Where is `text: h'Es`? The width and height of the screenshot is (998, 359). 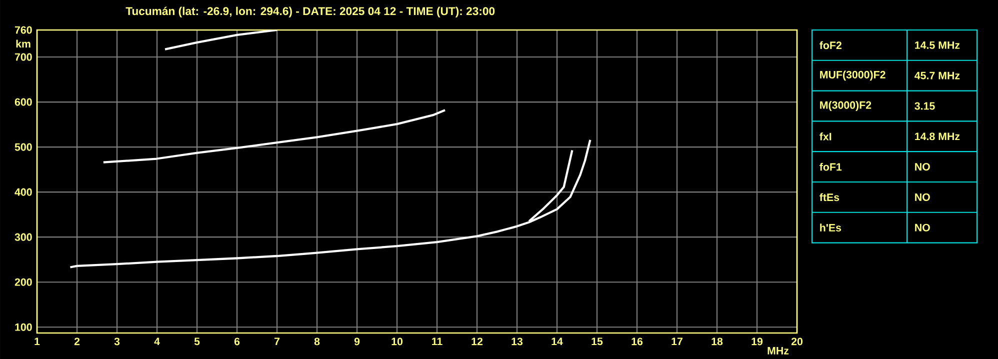 text: h'Es is located at coordinates (831, 228).